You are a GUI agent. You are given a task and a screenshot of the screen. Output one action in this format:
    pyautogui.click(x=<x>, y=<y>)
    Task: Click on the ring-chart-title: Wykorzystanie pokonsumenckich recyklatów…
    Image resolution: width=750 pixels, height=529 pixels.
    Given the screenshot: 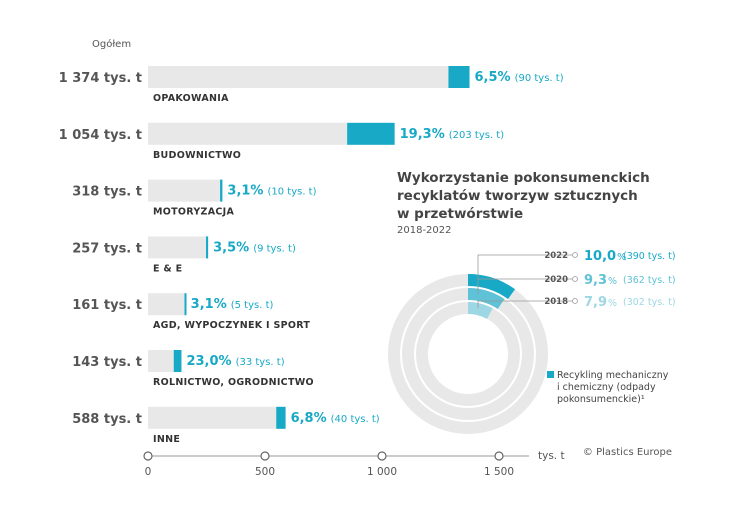 What is the action you would take?
    pyautogui.click(x=523, y=203)
    